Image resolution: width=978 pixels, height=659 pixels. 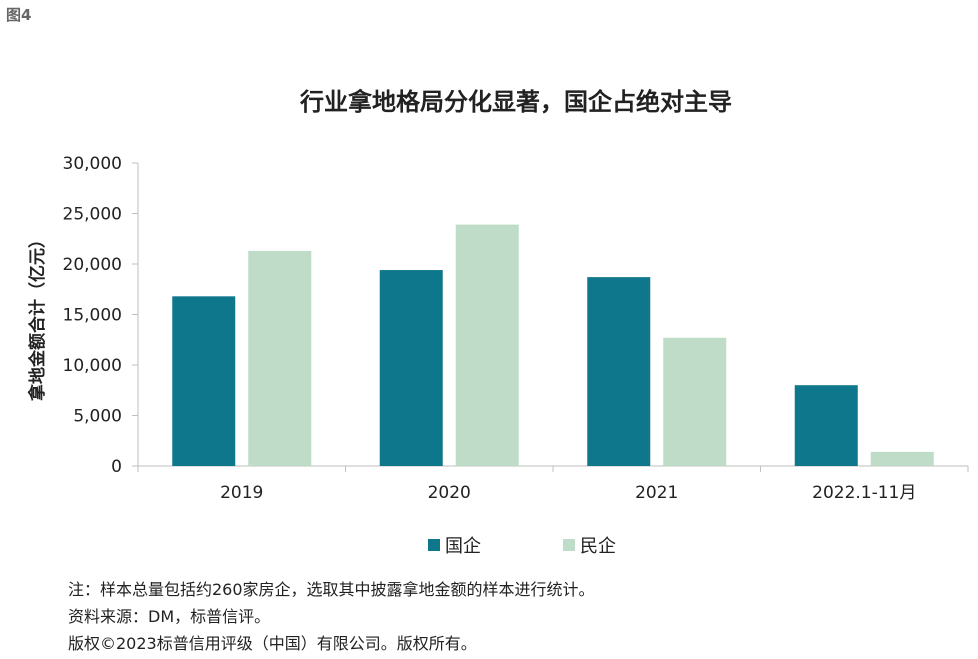 I want to click on x-tick-label: 2019, so click(x=241, y=493).